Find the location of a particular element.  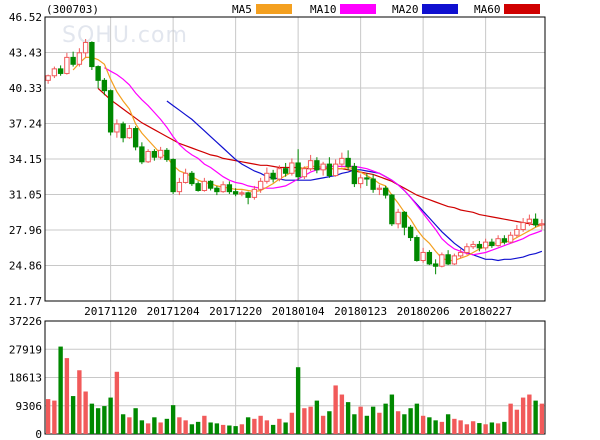

price-tick-label: 37.24 is located at coordinates (25, 124).